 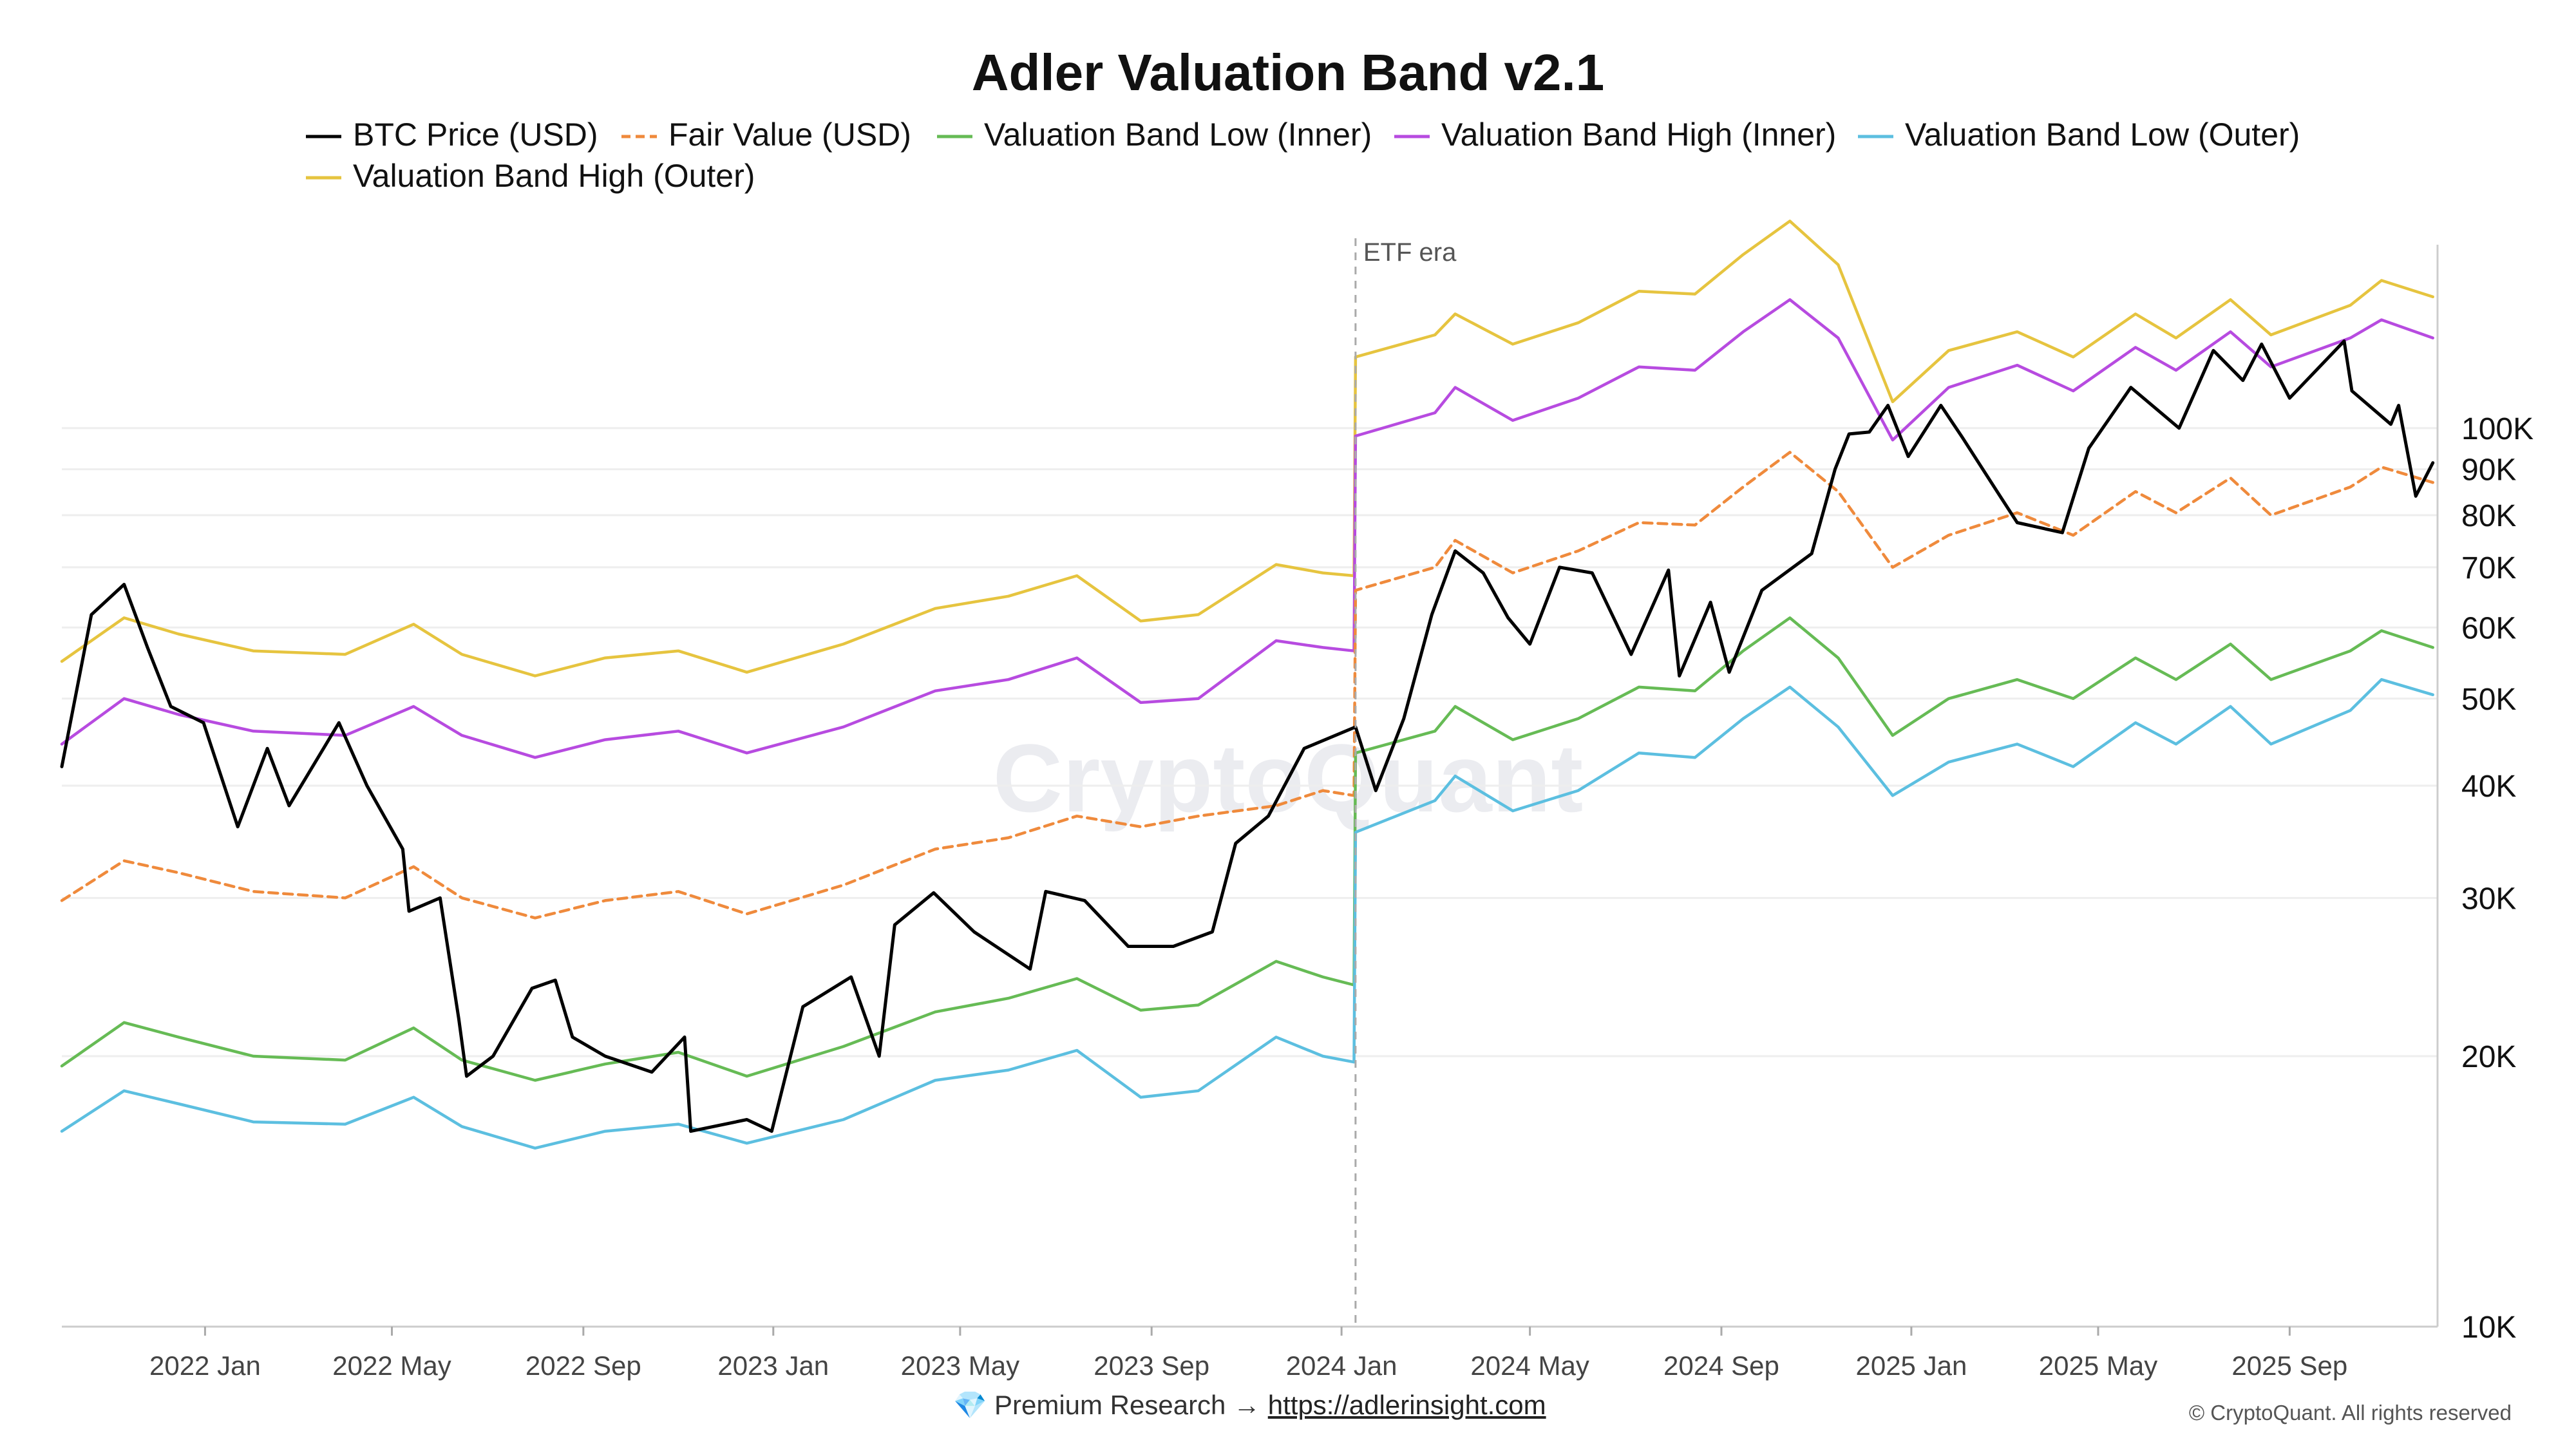 What do you see at coordinates (1127, 1405) in the screenshot?
I see `footer-text: Premium Research →` at bounding box center [1127, 1405].